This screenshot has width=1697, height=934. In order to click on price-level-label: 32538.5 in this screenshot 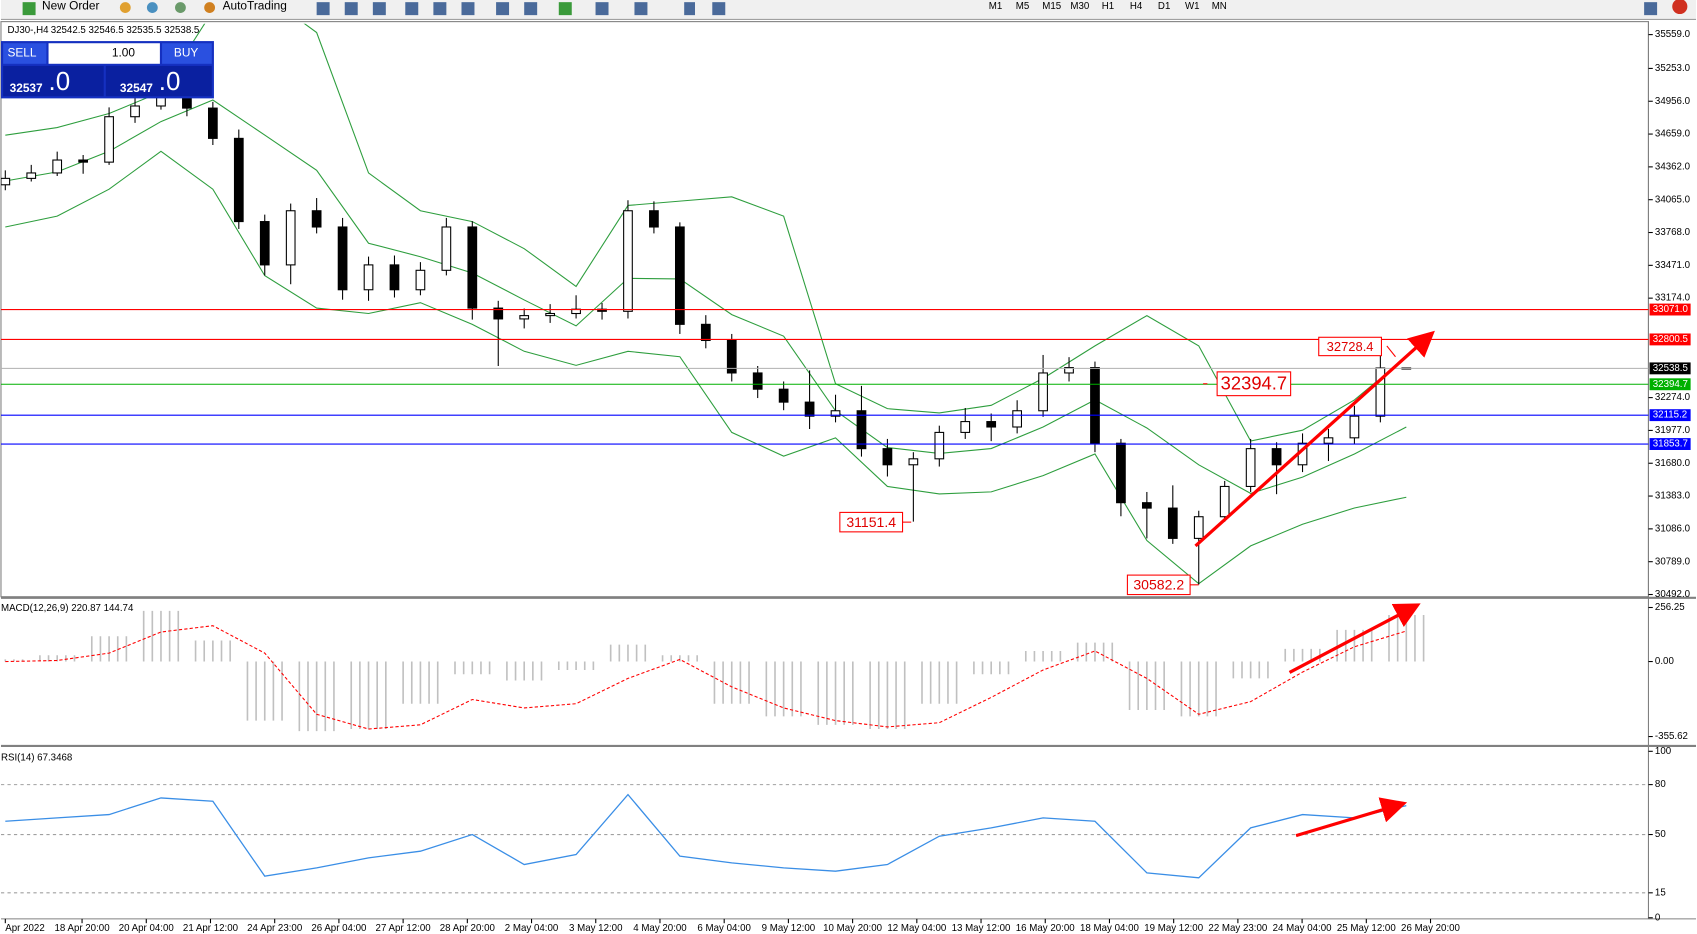, I will do `click(1670, 368)`.